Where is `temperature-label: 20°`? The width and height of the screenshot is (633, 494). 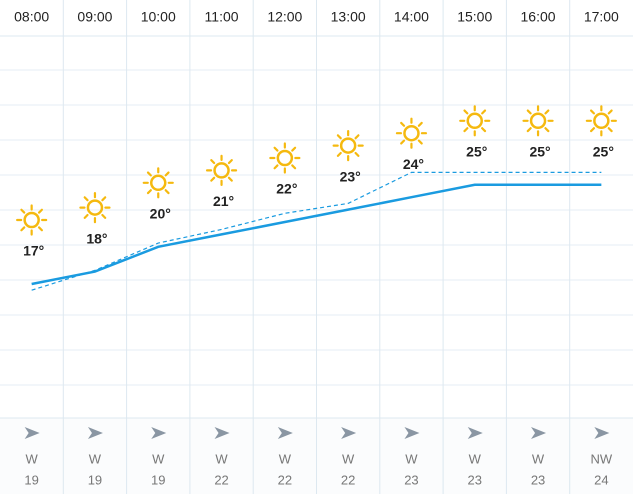
temperature-label: 20° is located at coordinates (160, 214).